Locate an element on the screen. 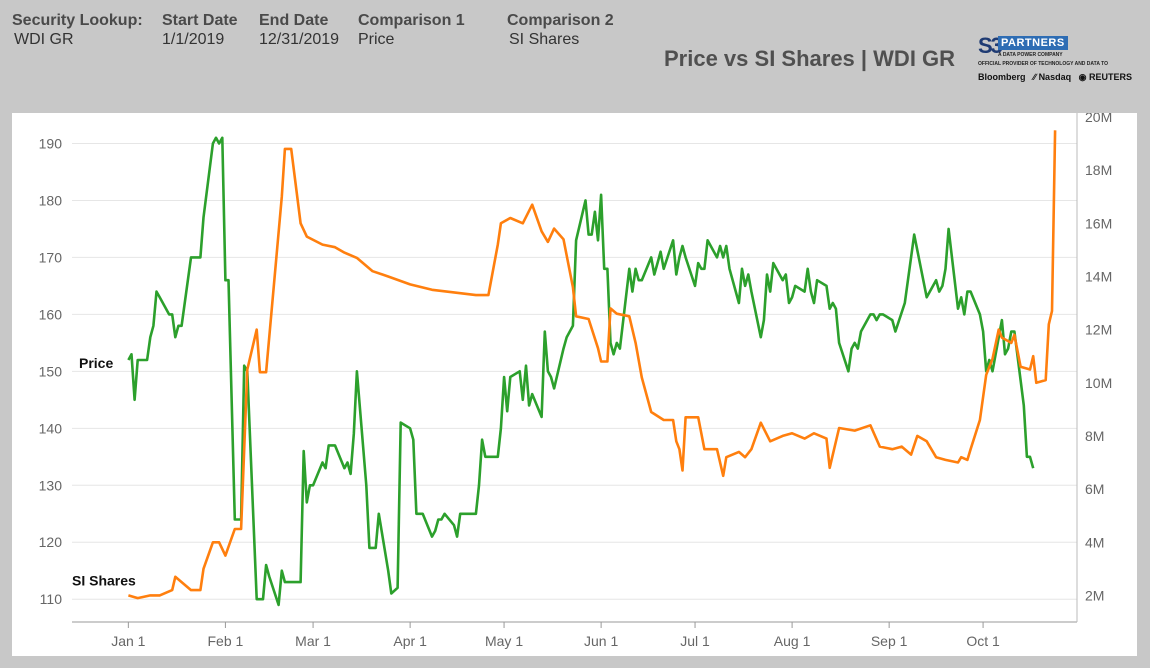 This screenshot has height=668, width=1150. y-right-tick-label: 12M is located at coordinates (1098, 330).